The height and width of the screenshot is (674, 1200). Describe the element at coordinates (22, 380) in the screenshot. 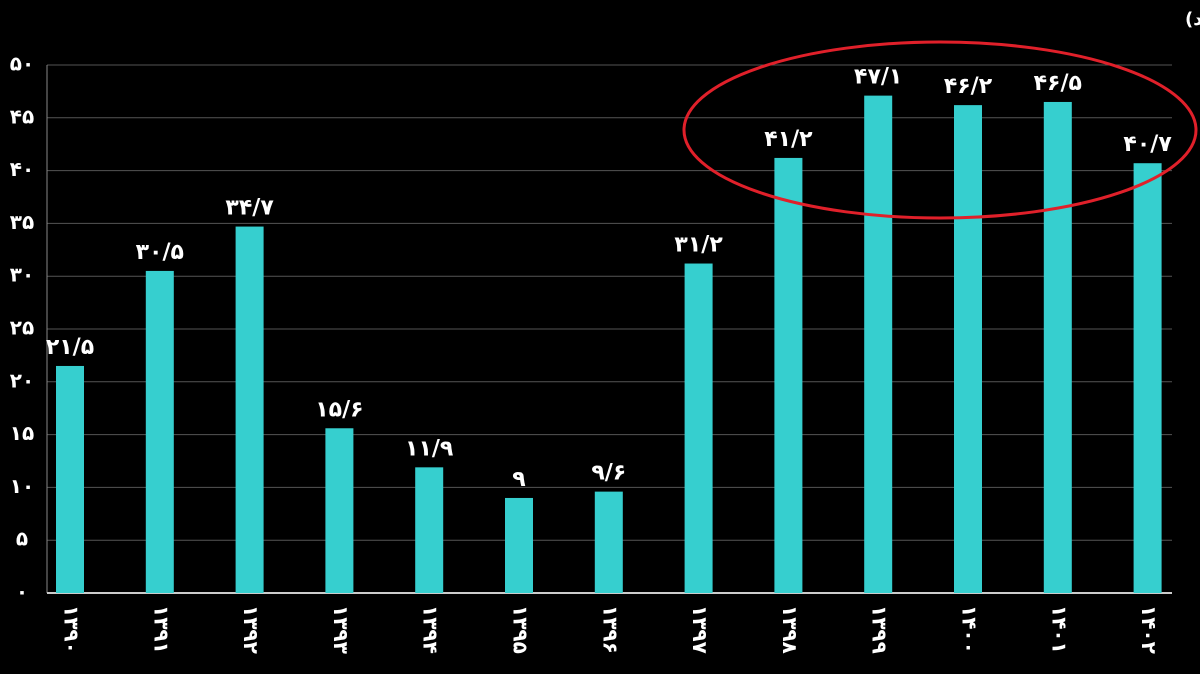

I see `y-tick-label: ۲۰` at that location.